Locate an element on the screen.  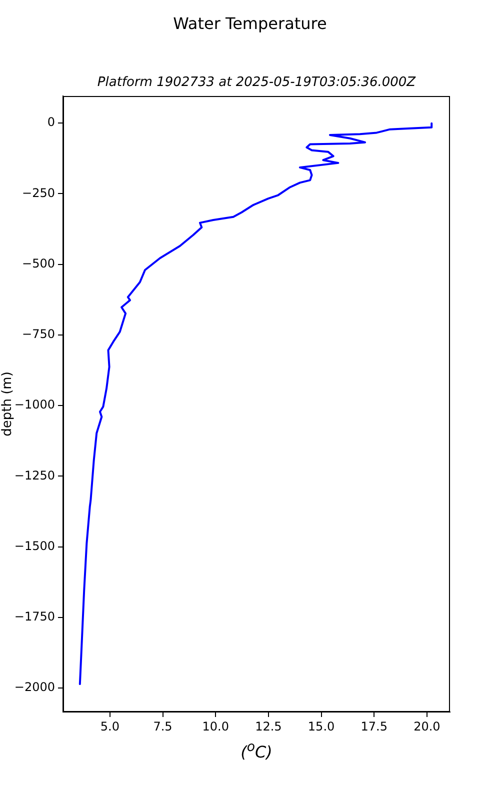
x-tick-label: 12.5 is located at coordinates (268, 726).